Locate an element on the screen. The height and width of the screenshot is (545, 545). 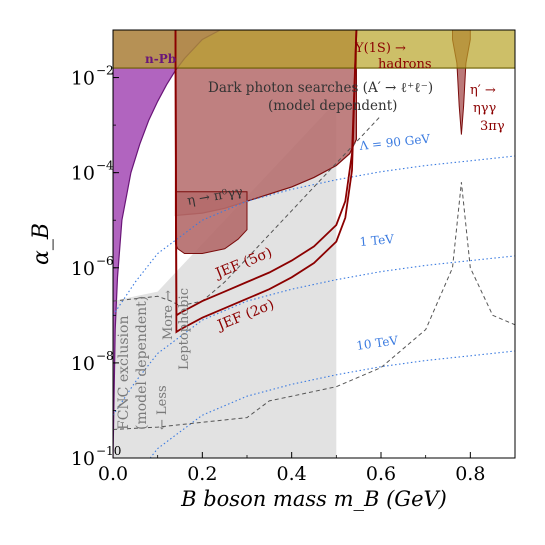
y-tick-exponent-4: −2 is located at coordinates (105, 71).